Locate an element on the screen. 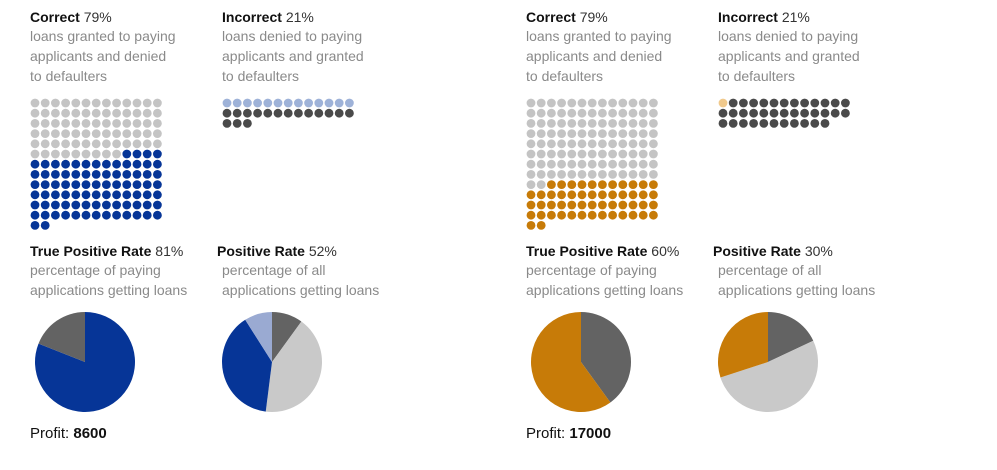  incorrect-pct: 21% is located at coordinates (299, 17).